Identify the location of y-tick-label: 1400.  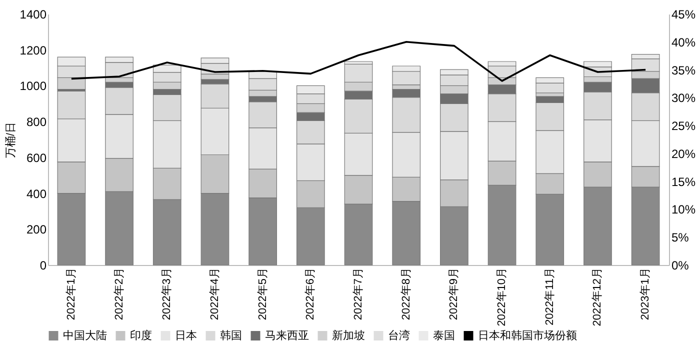
(33, 15).